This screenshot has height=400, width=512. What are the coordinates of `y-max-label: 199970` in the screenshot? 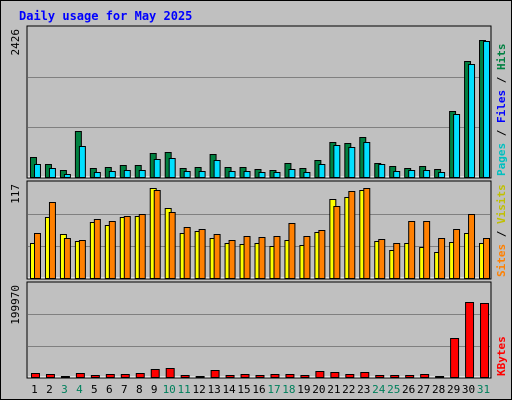 It's located at (15, 305).